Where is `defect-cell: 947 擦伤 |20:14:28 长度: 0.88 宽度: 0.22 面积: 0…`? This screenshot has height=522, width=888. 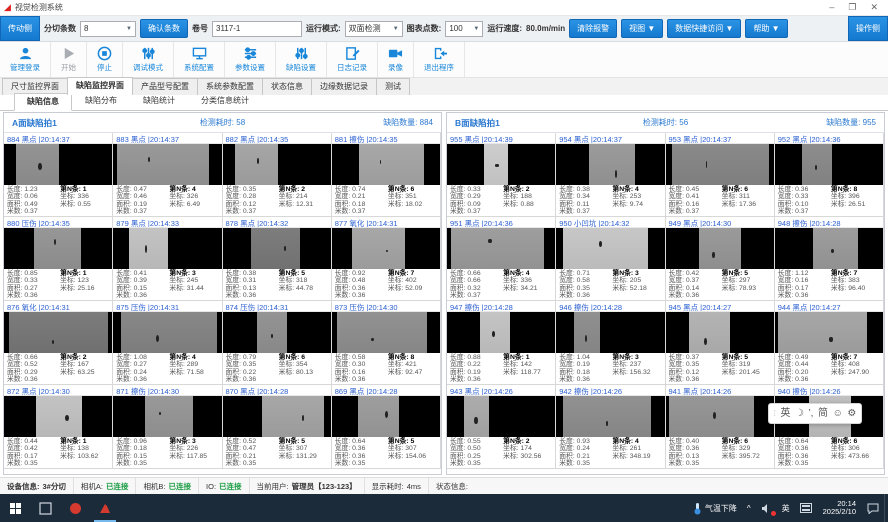 defect-cell: 947 擦伤 |20:14:28 长度: 0.88 宽度: 0.22 面积: 0… is located at coordinates (502, 343).